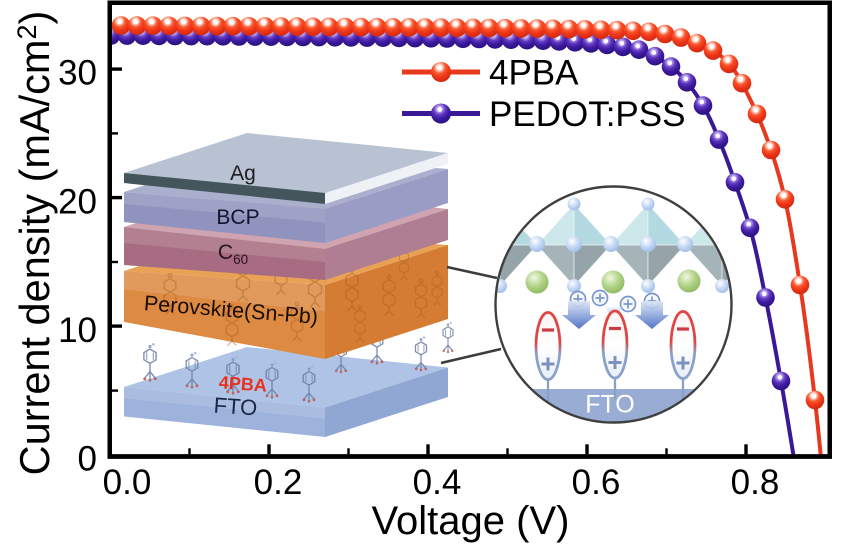  I want to click on svg-text: 0.0, so click(127, 482).